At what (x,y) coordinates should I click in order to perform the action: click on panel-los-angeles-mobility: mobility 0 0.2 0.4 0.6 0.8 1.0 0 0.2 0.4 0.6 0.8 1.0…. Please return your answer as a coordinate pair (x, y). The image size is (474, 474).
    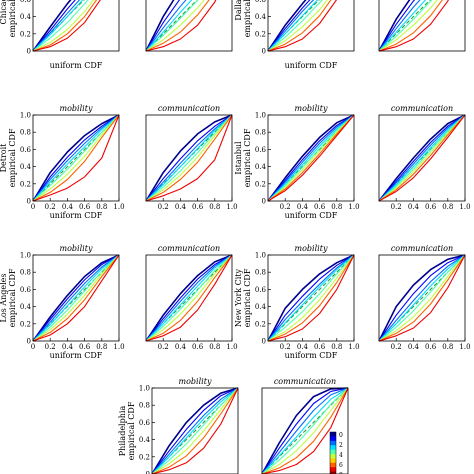
    Looking at the image, I should click on (62, 302).